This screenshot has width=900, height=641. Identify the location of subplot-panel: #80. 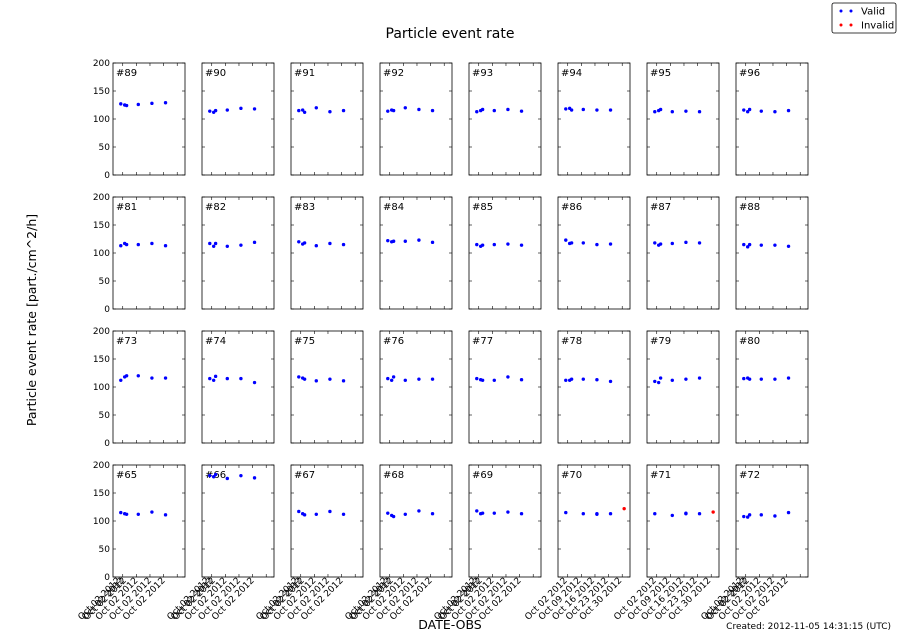
(772, 387).